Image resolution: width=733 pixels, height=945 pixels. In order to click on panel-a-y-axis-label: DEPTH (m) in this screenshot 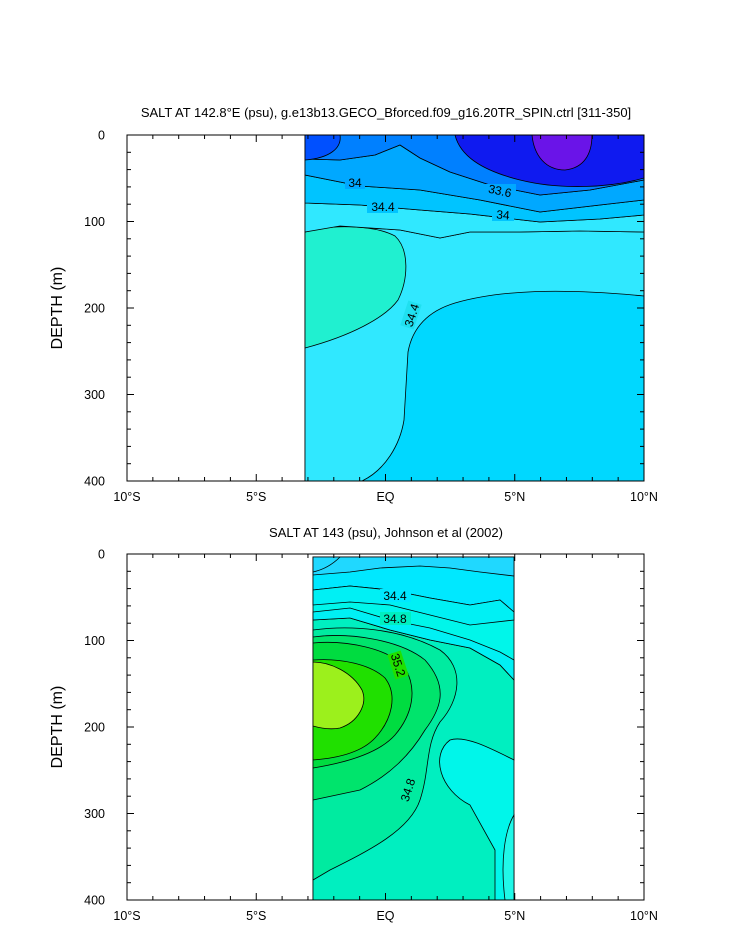, I will do `click(57, 308)`.